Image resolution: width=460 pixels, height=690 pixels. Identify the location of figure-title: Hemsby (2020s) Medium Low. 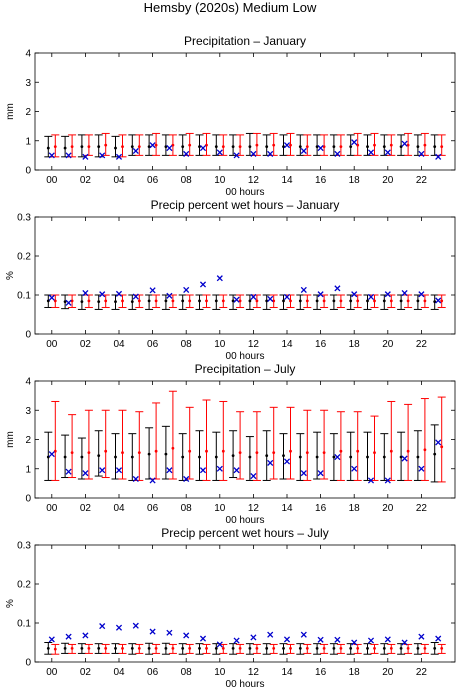
(230, 7).